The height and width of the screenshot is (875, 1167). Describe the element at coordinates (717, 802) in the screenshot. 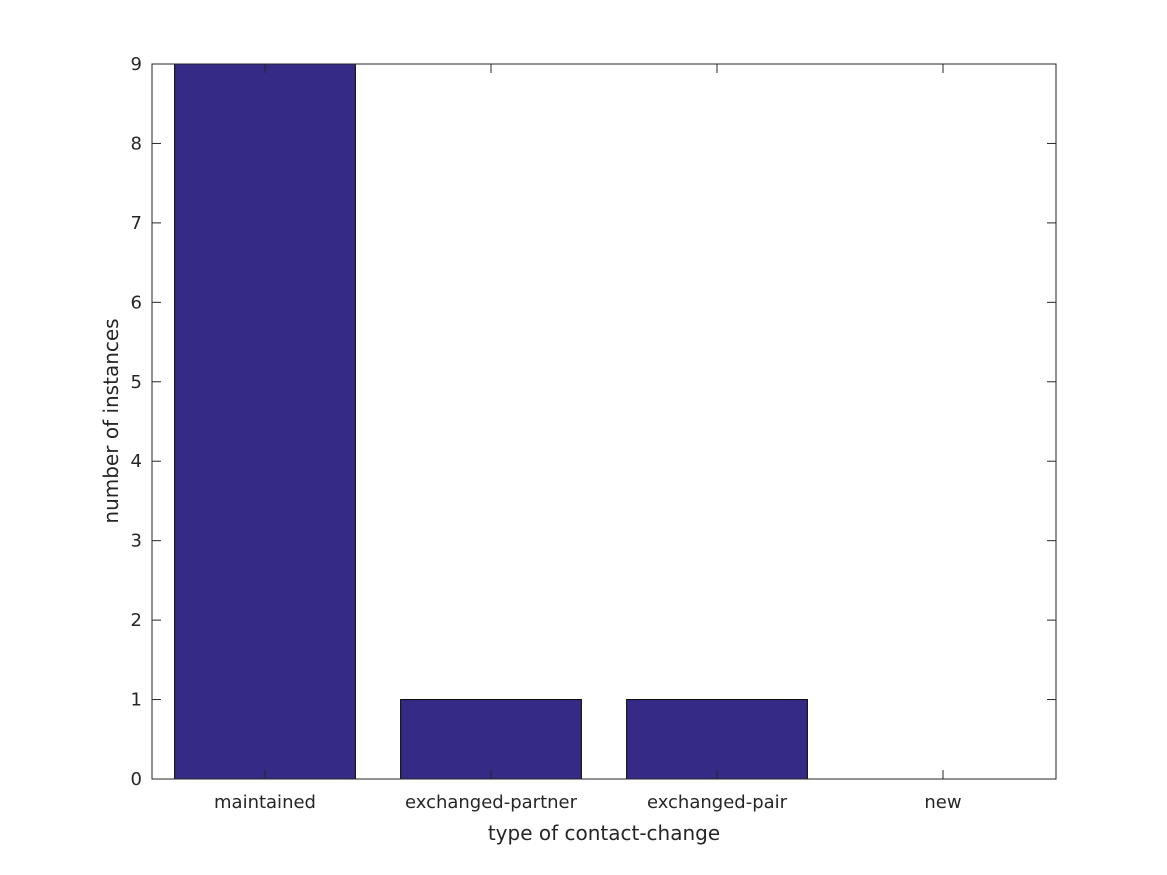

I see `x-tick-label: exchanged-pair` at that location.